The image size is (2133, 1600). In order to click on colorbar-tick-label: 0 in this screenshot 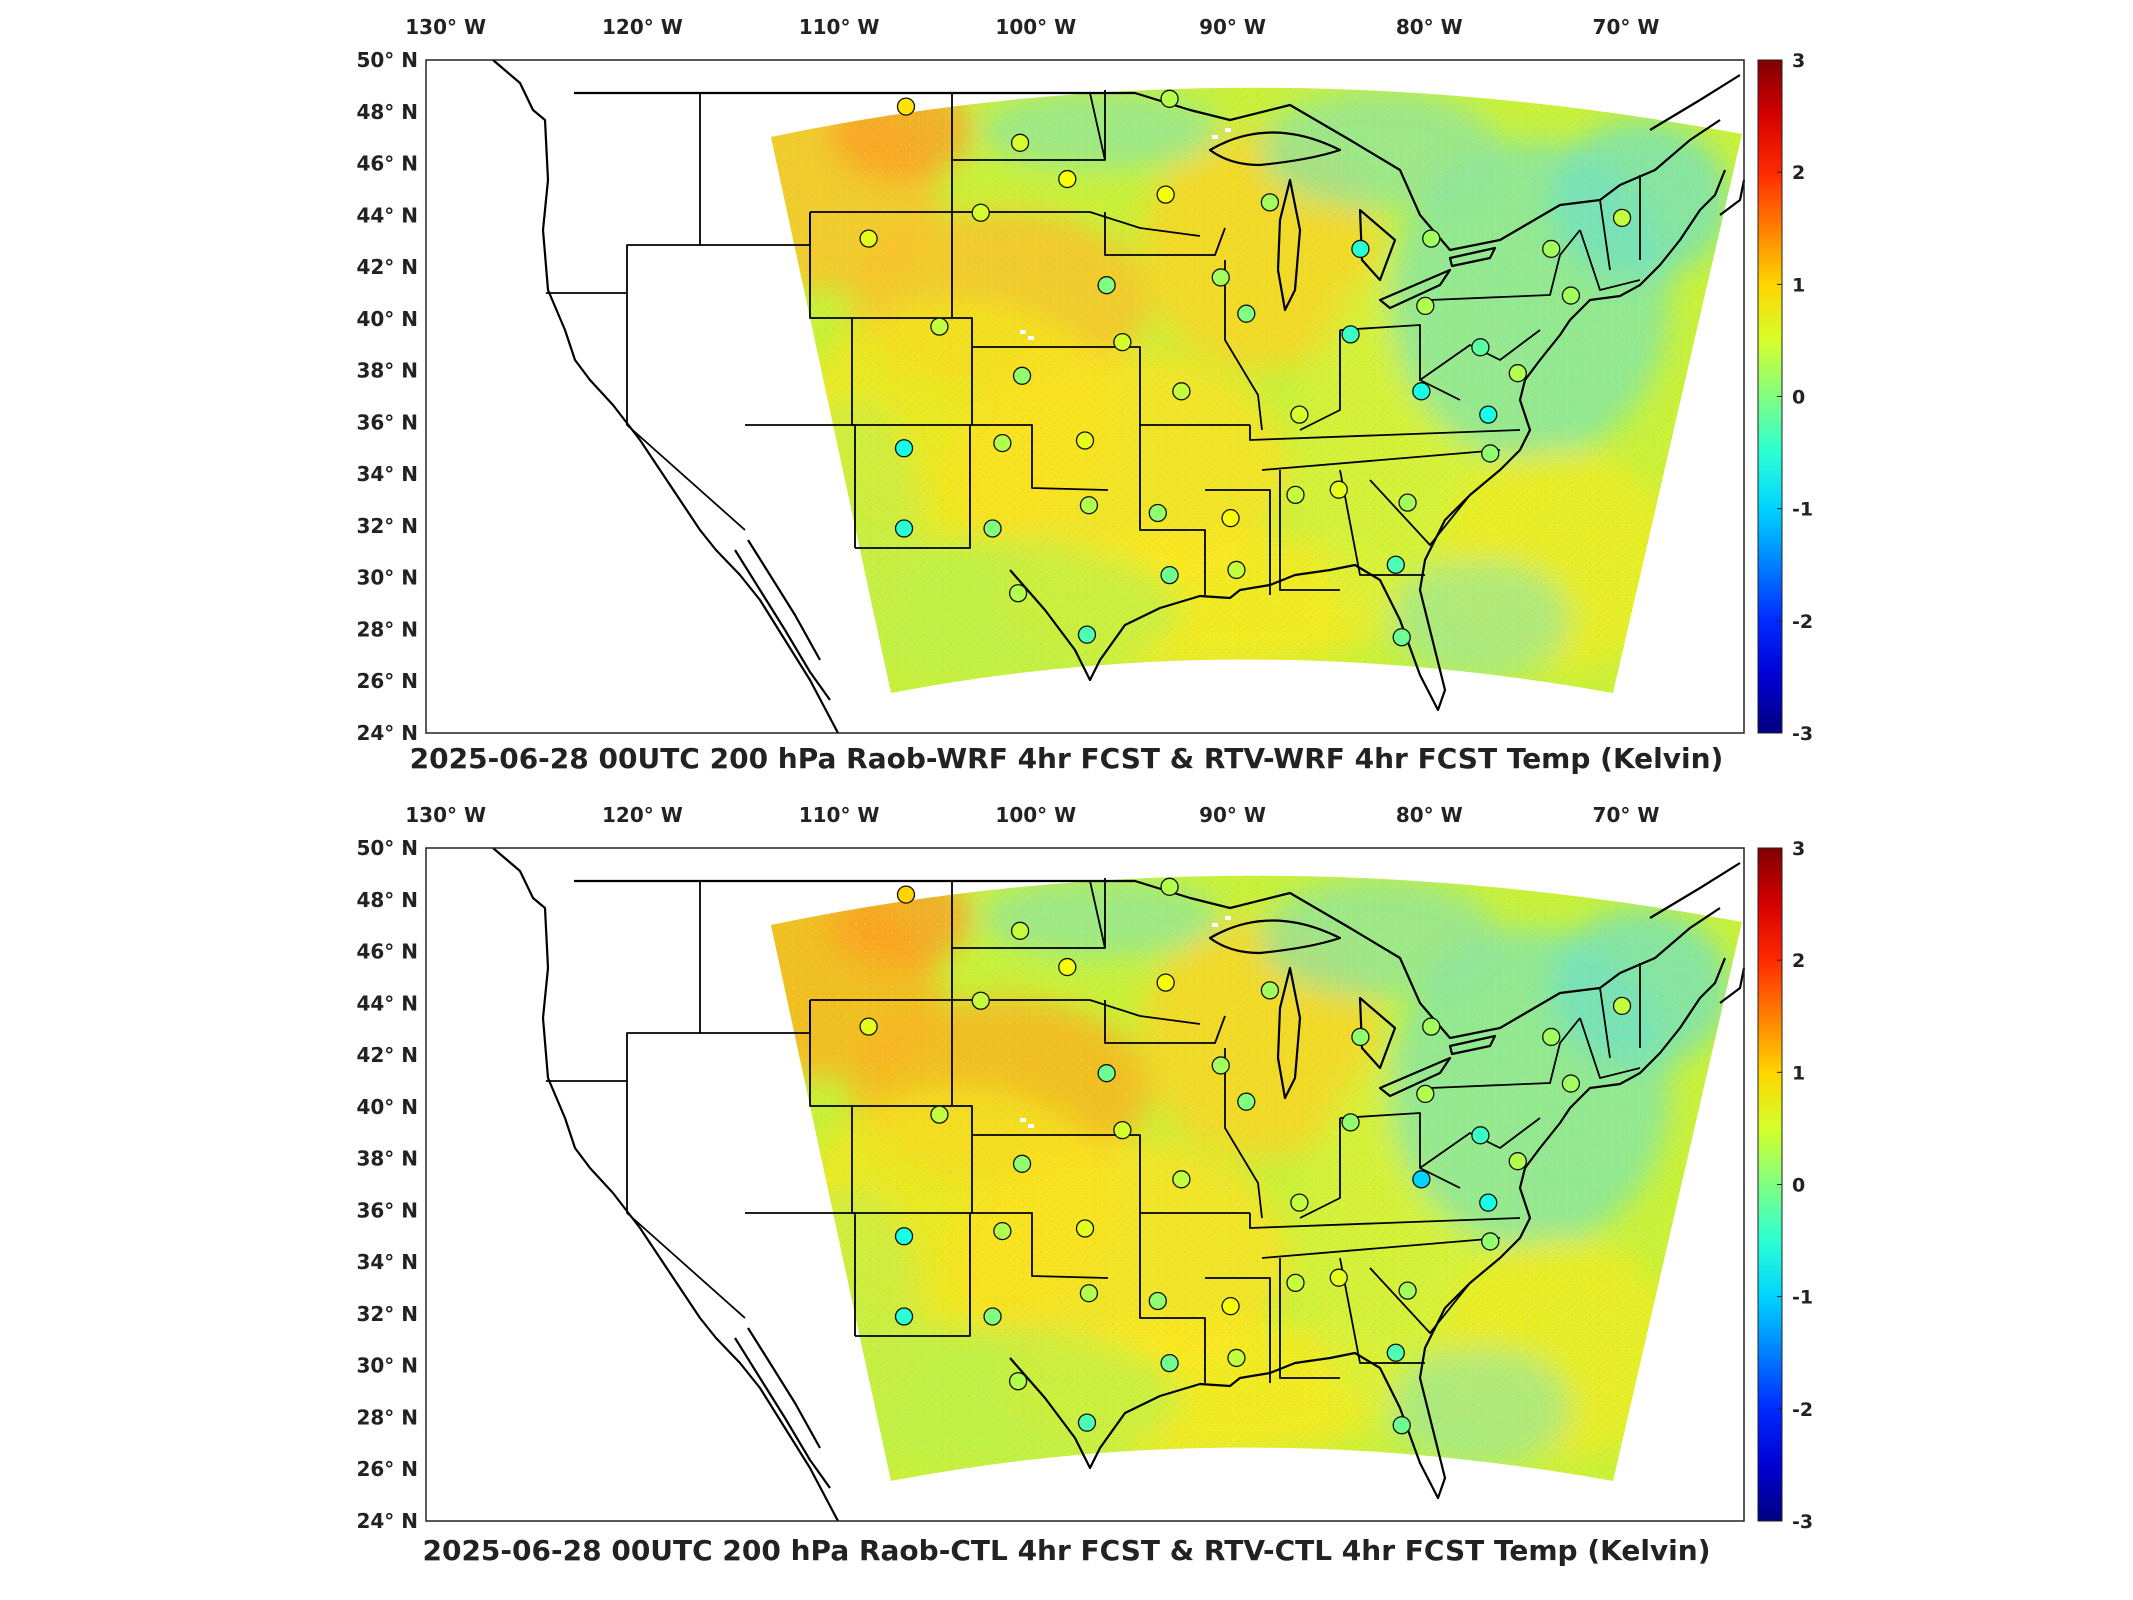, I will do `click(1798, 1186)`.